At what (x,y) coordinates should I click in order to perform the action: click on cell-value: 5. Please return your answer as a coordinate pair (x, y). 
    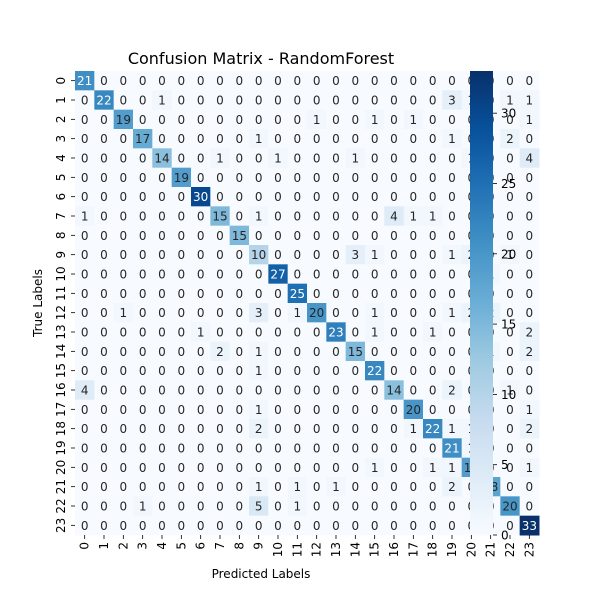
    Looking at the image, I should click on (259, 507).